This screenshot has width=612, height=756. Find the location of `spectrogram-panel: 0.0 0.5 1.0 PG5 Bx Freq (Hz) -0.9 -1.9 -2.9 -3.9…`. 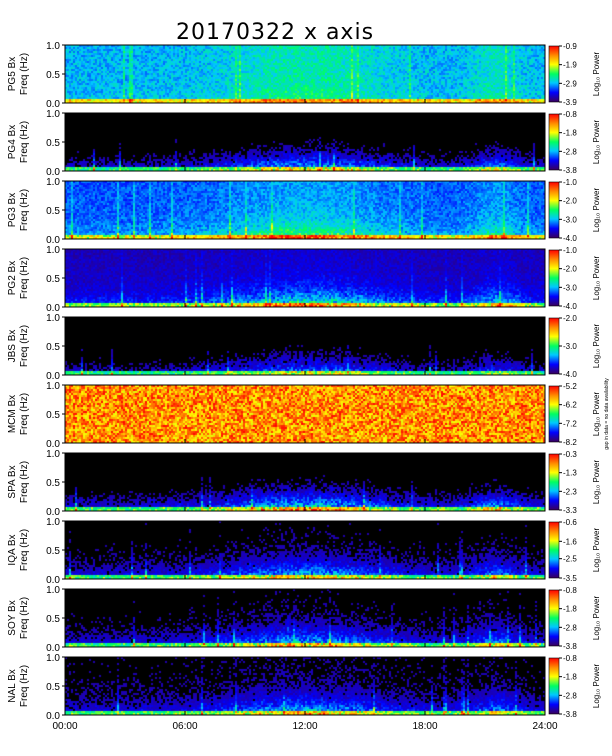

spectrogram-panel: 0.0 0.5 1.0 PG5 Bx Freq (Hz) -0.9 -1.9 -2.9 -3.9… is located at coordinates (304, 75).